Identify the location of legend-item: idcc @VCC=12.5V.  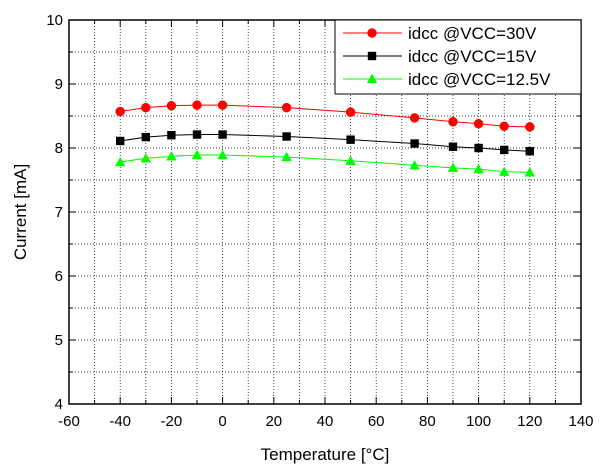
(447, 79).